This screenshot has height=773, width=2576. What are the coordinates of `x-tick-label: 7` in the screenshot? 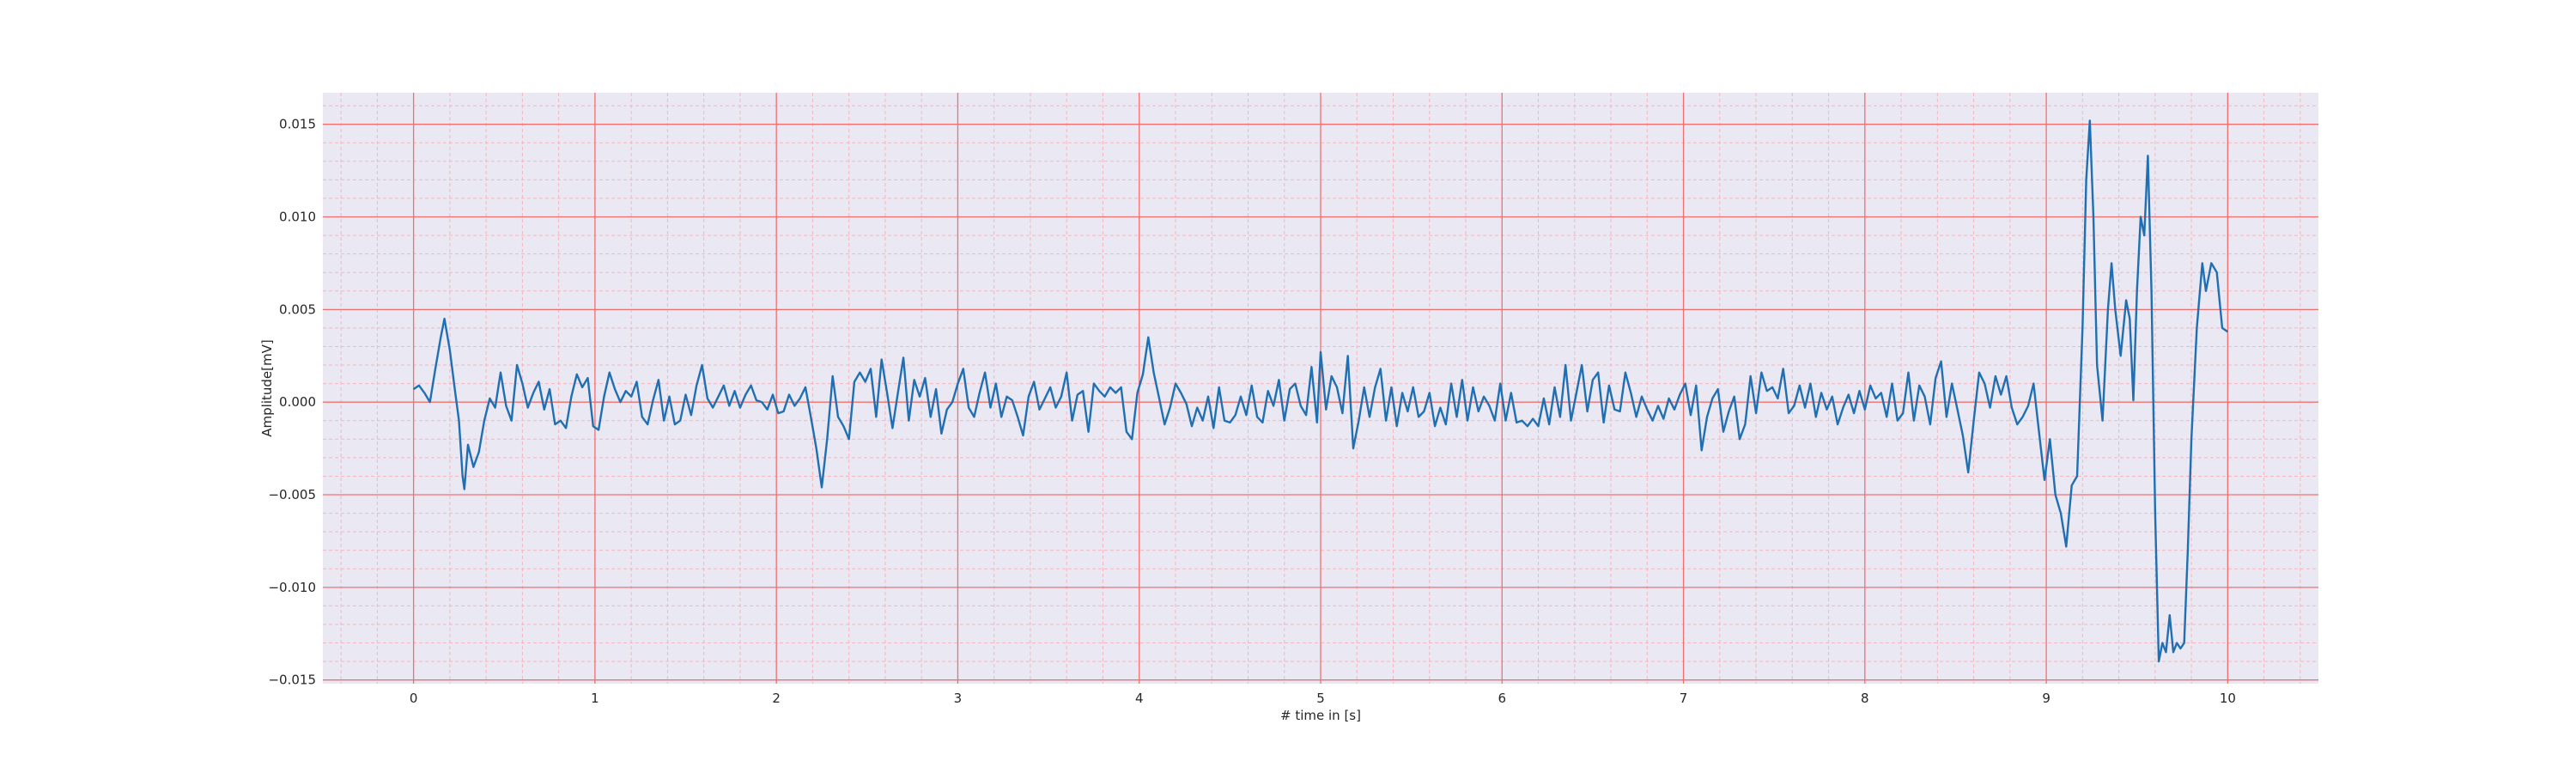 It's located at (1684, 698).